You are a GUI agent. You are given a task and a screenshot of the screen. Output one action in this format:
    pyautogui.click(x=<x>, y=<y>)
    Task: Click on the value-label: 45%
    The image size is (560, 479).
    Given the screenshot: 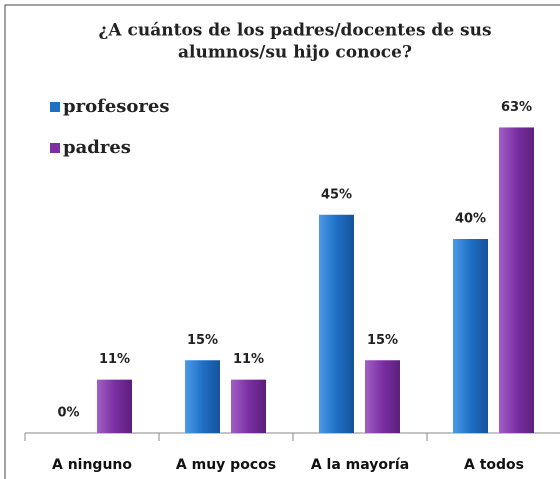 What is the action you would take?
    pyautogui.click(x=336, y=194)
    